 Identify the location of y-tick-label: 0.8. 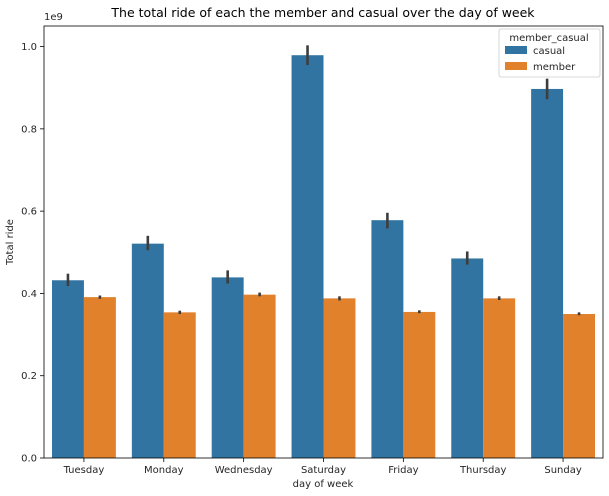
(29, 129).